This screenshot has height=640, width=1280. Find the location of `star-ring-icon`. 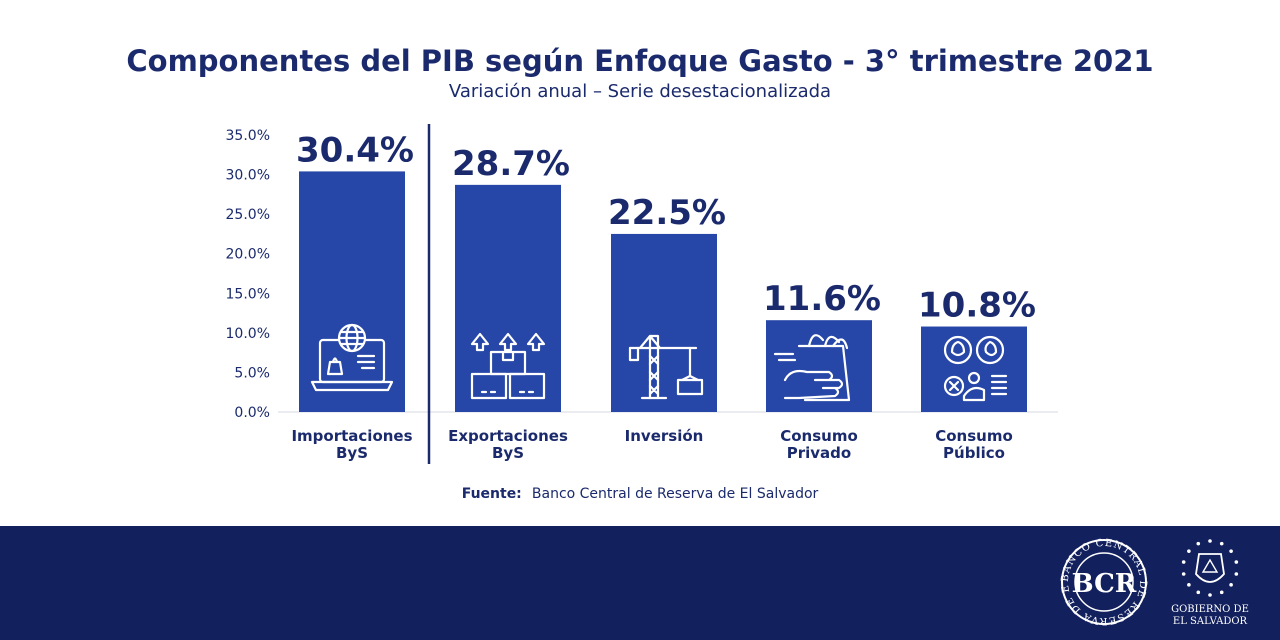

star-ring-icon is located at coordinates (1210, 568).